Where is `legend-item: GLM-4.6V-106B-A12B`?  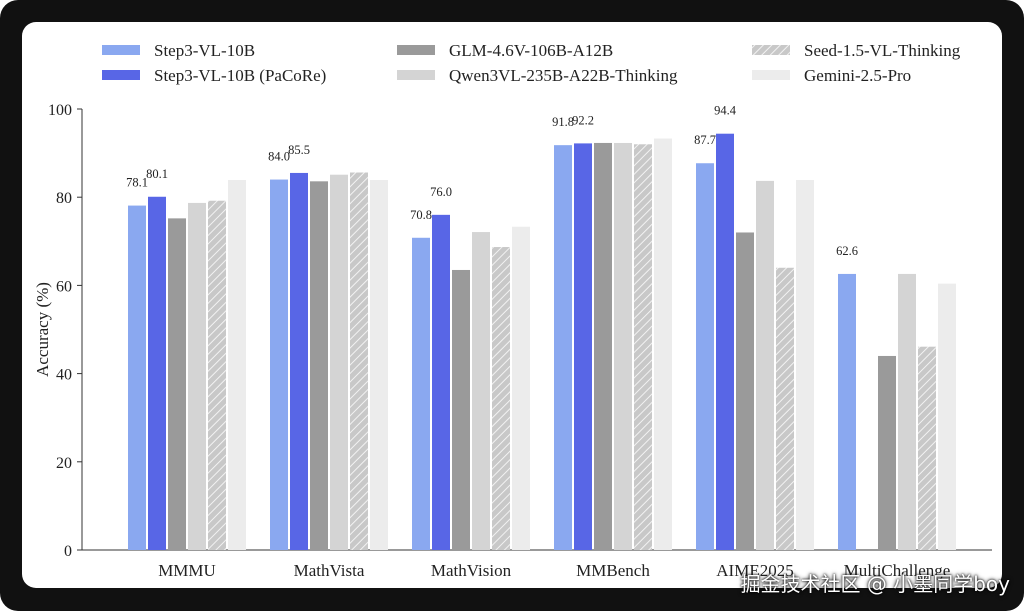 legend-item: GLM-4.6V-106B-A12B is located at coordinates (505, 50).